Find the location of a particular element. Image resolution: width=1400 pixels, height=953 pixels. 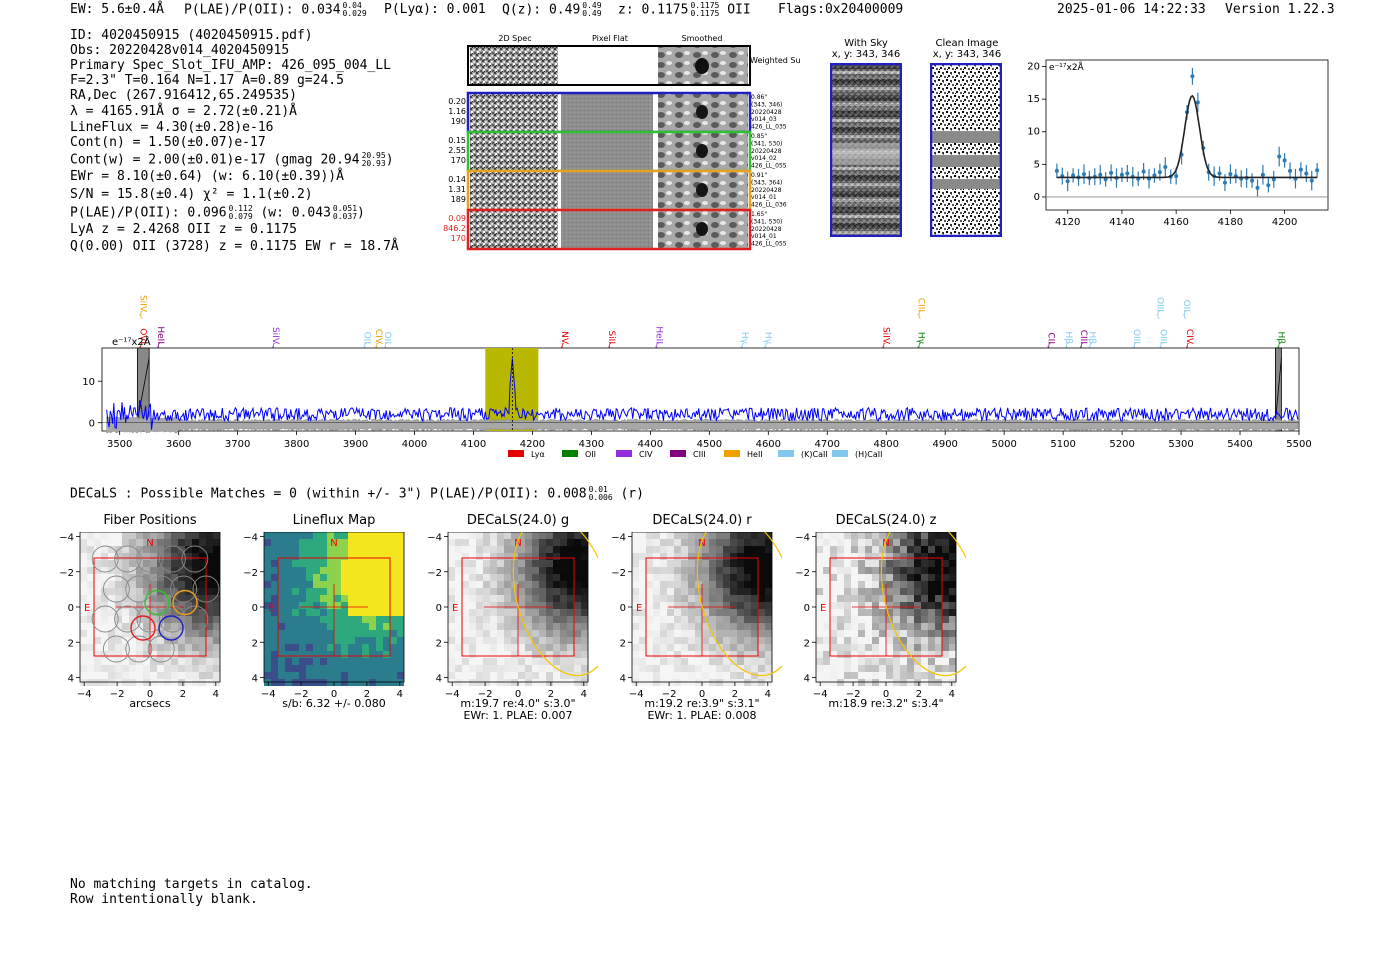

cutout-left-2-0: 0.14 is located at coordinates (457, 179).